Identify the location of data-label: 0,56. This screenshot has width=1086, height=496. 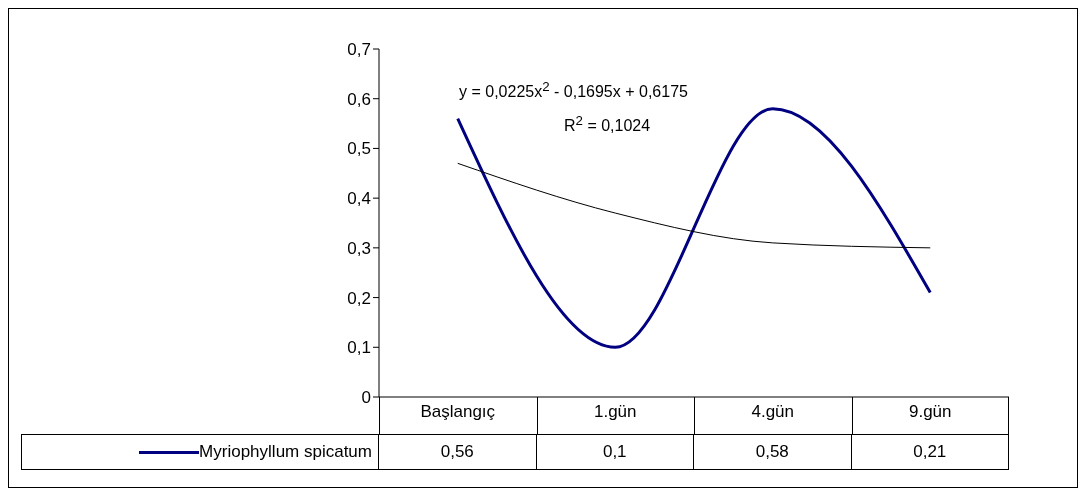
(458, 452).